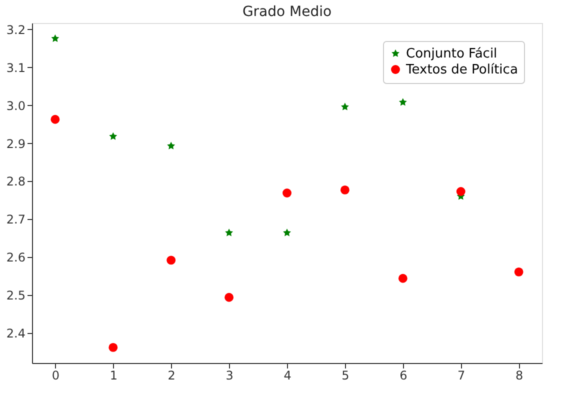  What do you see at coordinates (16, 181) in the screenshot?
I see `y-tick-label: 2.8` at bounding box center [16, 181].